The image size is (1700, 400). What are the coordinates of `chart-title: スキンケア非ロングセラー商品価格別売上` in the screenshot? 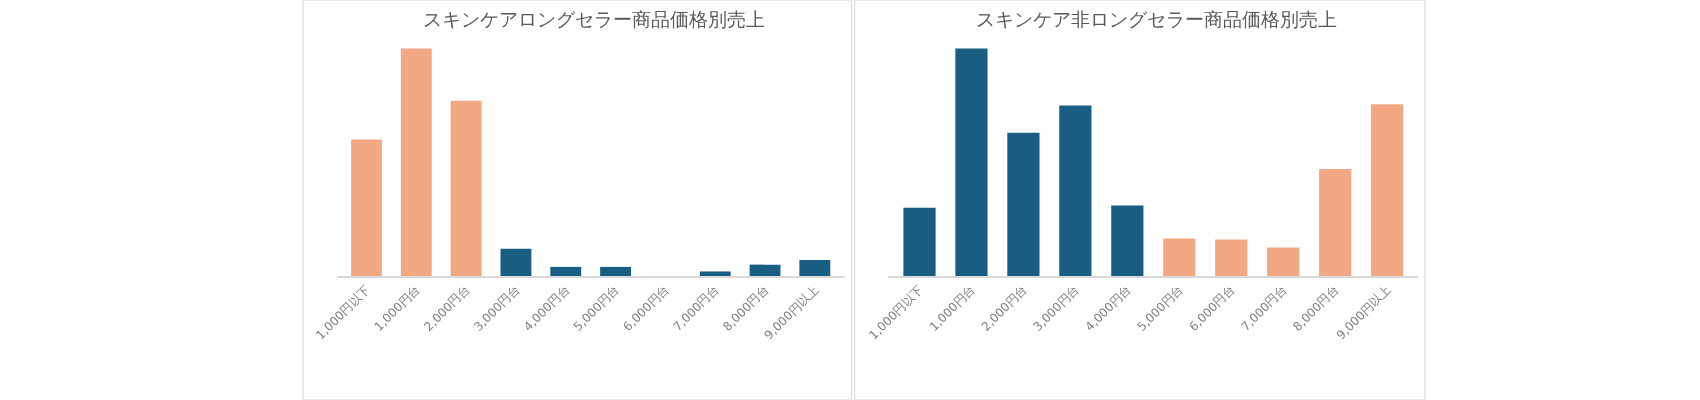 It's located at (1156, 19).